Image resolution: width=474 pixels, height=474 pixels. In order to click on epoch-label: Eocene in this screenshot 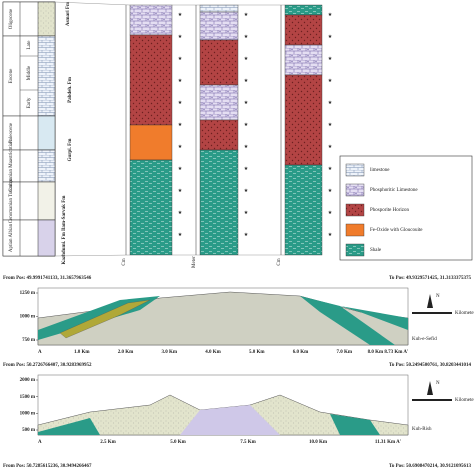, I will do `click(11, 75)`.